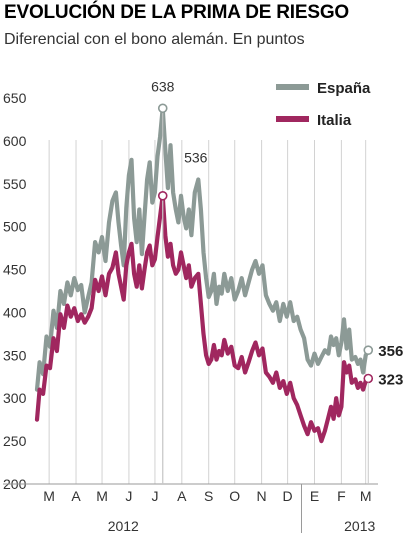  I want to click on x-tick-label: O, so click(234, 496).